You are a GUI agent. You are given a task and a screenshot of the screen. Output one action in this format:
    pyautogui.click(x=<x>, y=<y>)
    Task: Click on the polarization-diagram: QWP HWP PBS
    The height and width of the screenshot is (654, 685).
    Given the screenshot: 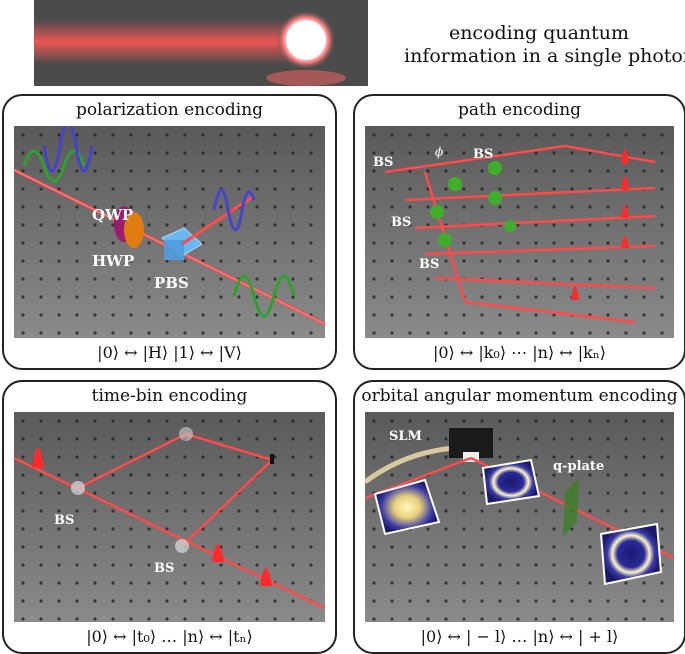 What is the action you would take?
    pyautogui.click(x=169, y=232)
    